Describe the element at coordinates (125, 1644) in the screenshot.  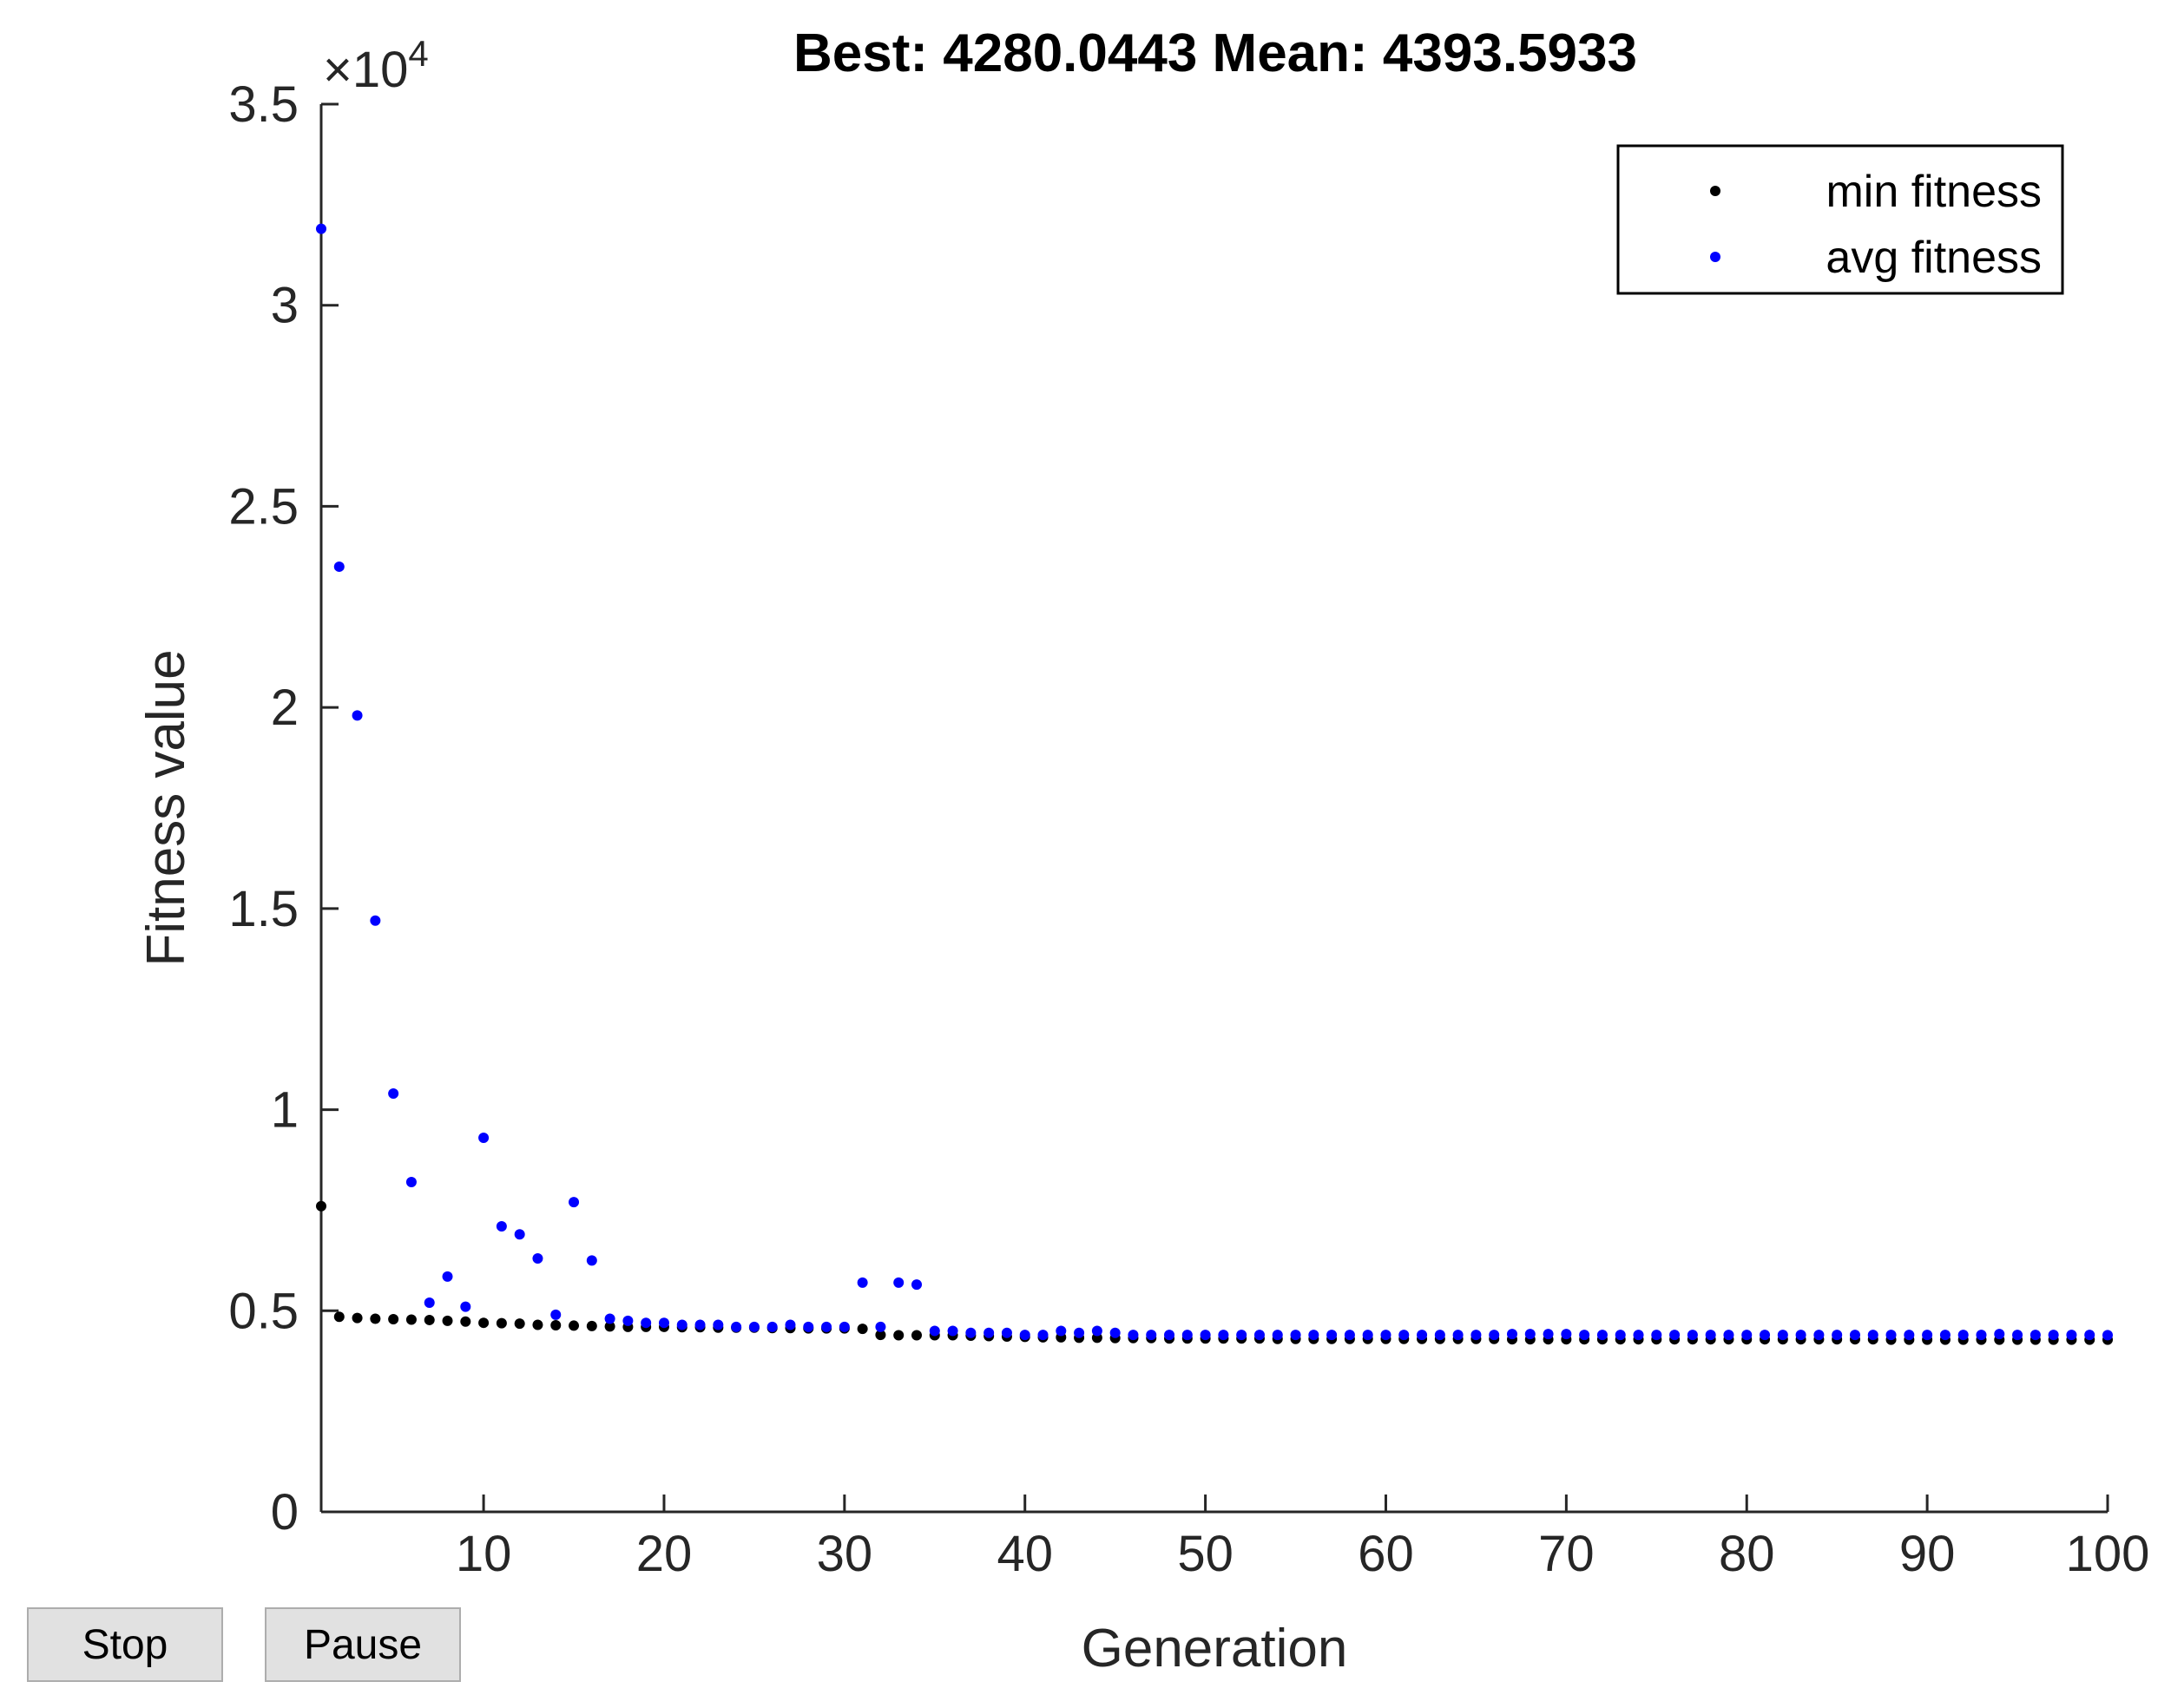
I see `stop-button: Stop` at that location.